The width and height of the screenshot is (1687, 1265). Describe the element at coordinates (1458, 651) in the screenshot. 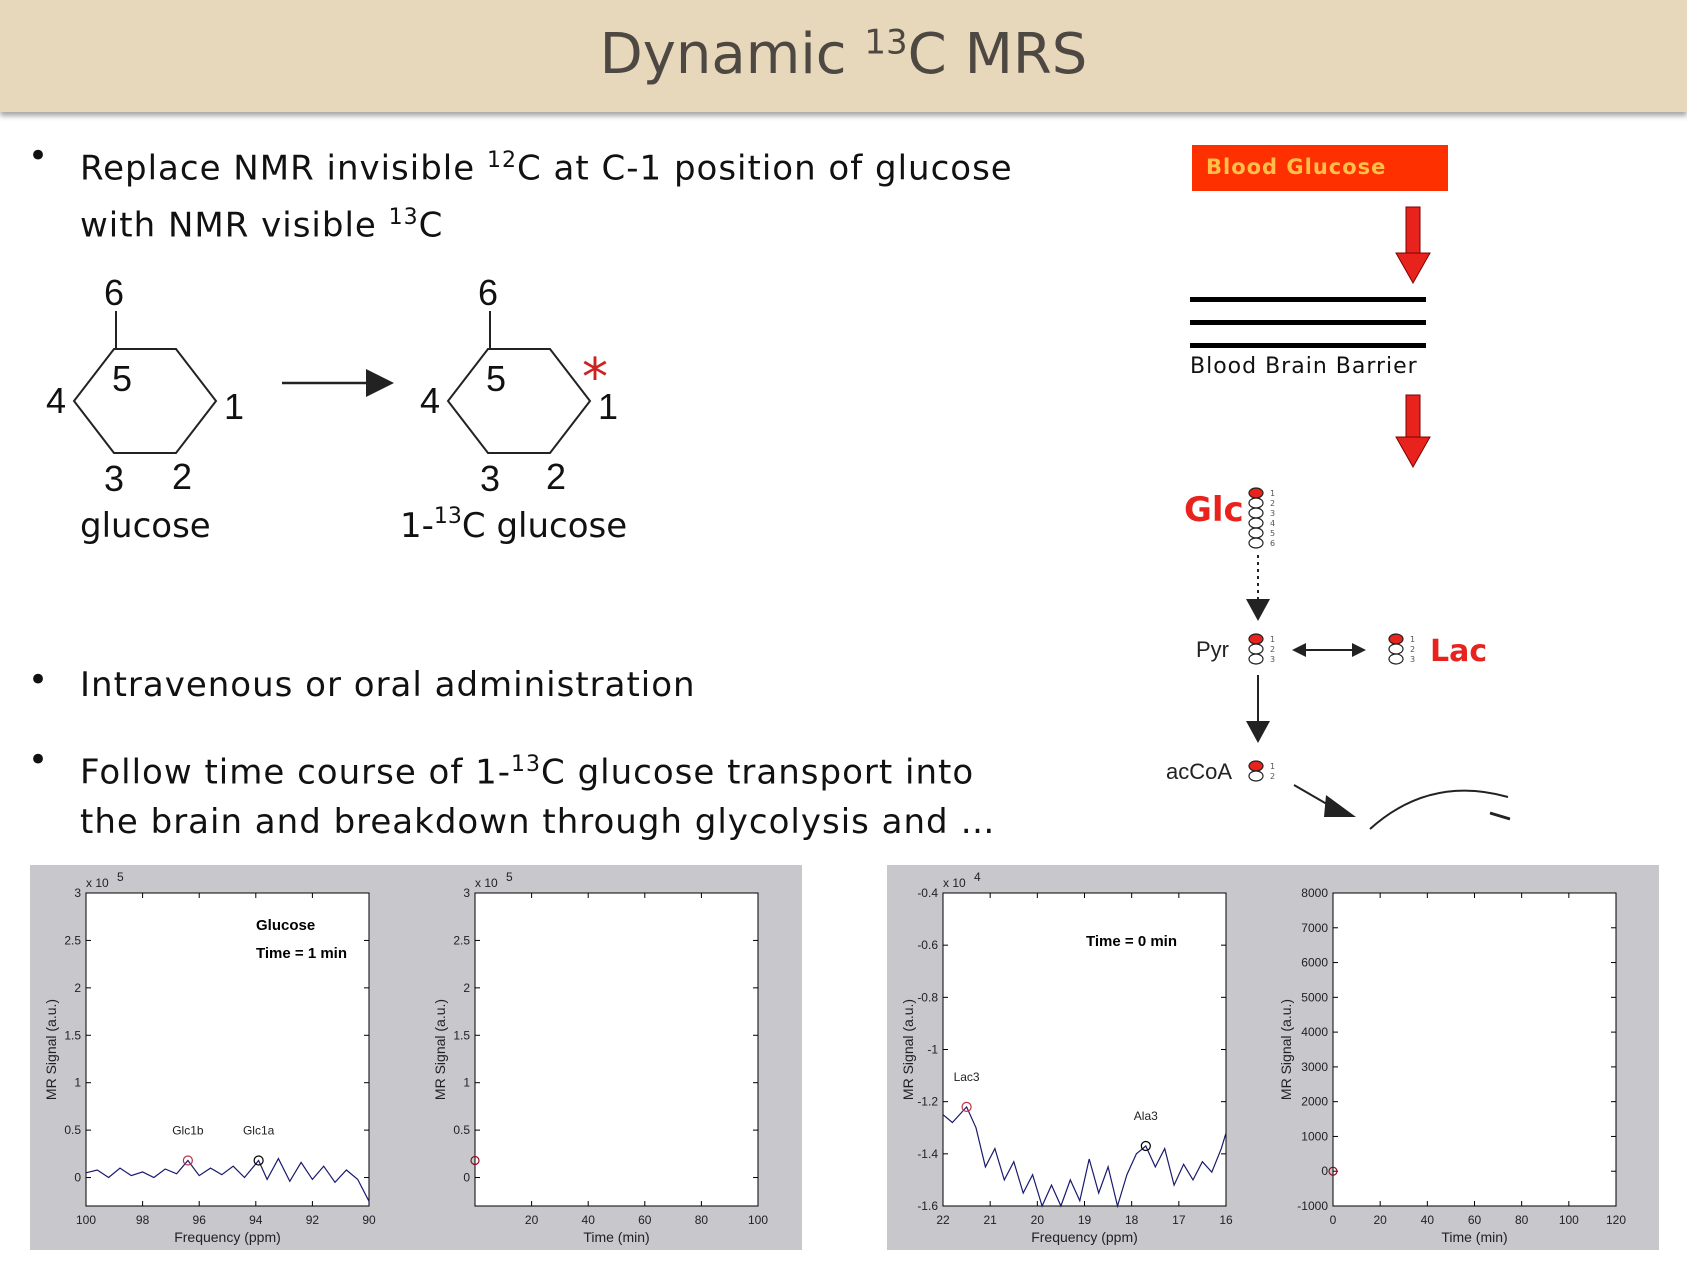

I see `lac-label: Lac` at that location.